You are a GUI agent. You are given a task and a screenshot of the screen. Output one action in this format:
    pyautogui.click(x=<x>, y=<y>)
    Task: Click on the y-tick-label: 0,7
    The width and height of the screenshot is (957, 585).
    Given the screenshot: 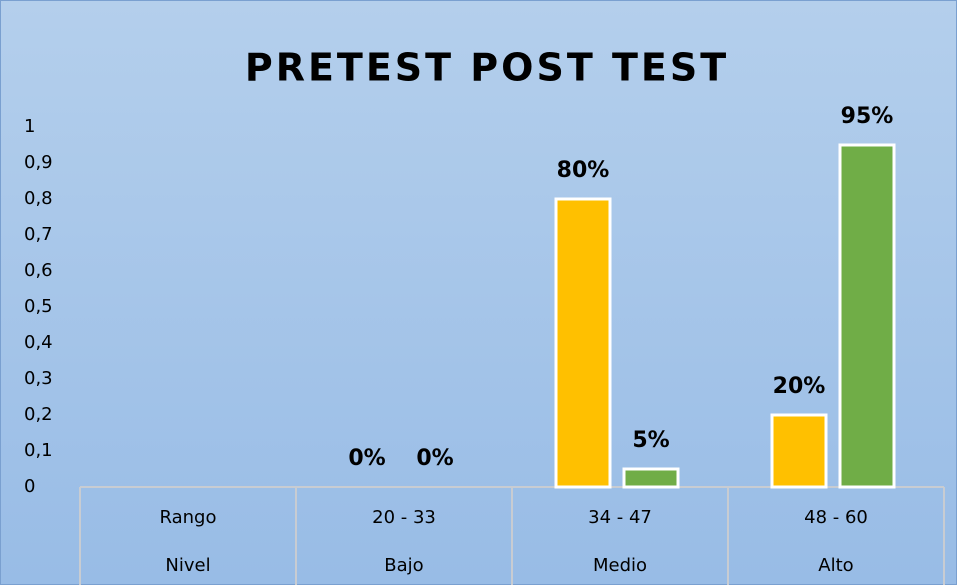 What is the action you would take?
    pyautogui.click(x=38, y=234)
    